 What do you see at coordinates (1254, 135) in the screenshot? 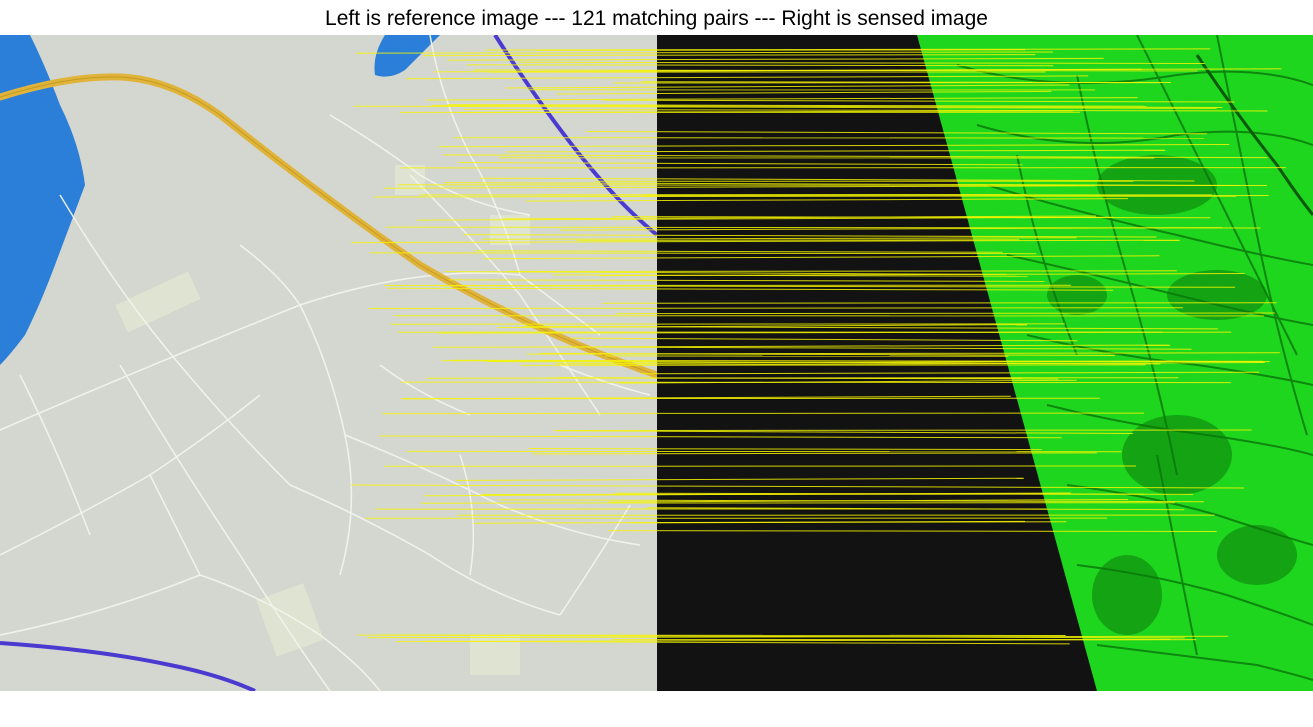
I see `sensed-road` at bounding box center [1254, 135].